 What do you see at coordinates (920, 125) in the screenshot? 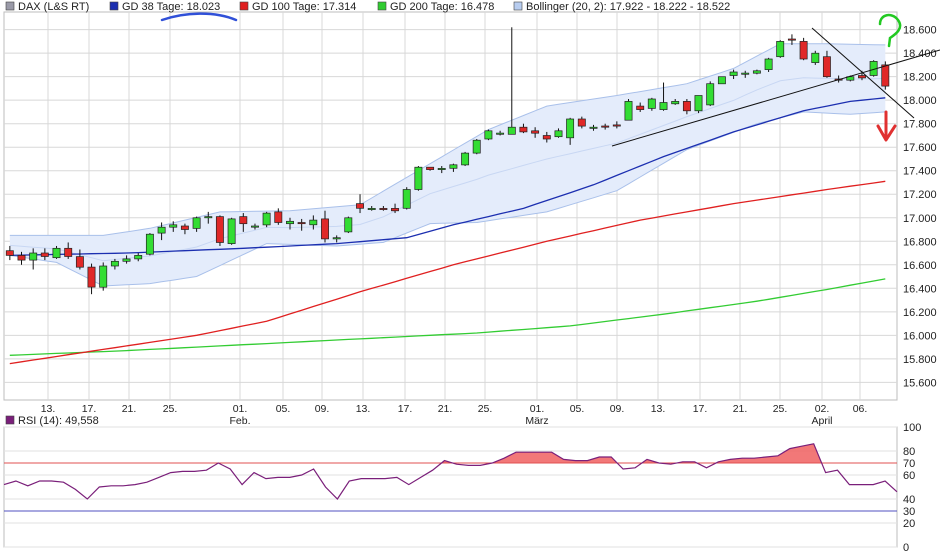
I see `price-y-tick-label: 17.800` at bounding box center [920, 125].